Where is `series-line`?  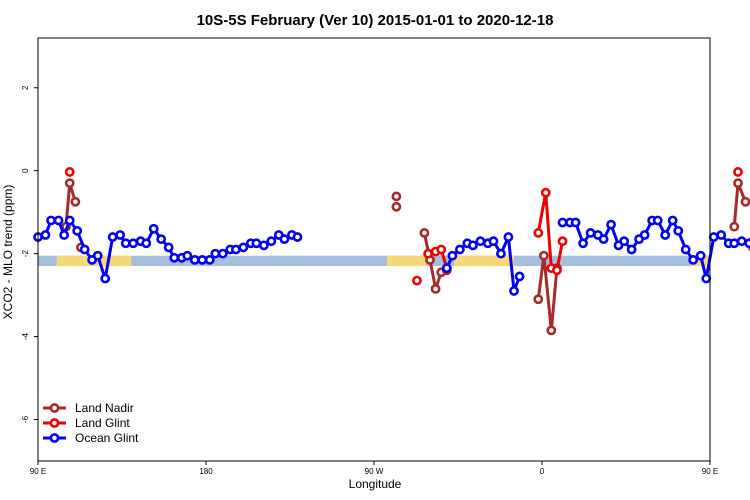 series-line is located at coordinates (547, 293).